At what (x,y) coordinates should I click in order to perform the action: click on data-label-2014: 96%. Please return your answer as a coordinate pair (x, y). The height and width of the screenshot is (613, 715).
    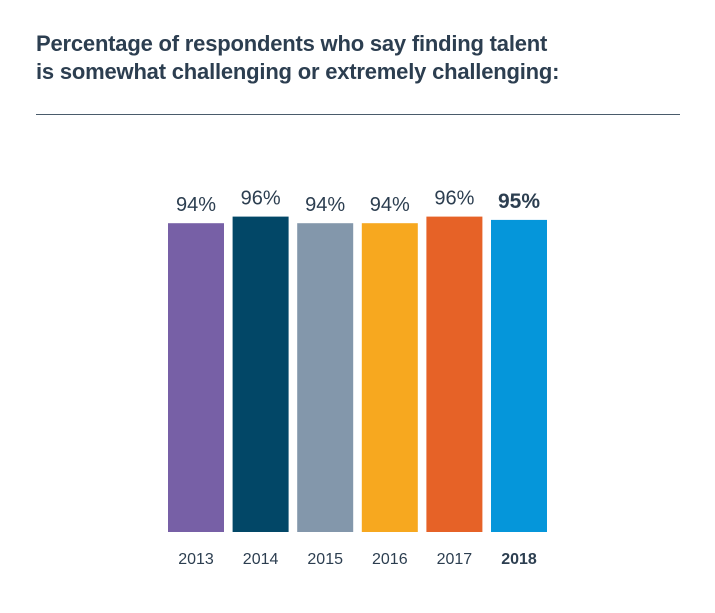
    Looking at the image, I should click on (261, 199).